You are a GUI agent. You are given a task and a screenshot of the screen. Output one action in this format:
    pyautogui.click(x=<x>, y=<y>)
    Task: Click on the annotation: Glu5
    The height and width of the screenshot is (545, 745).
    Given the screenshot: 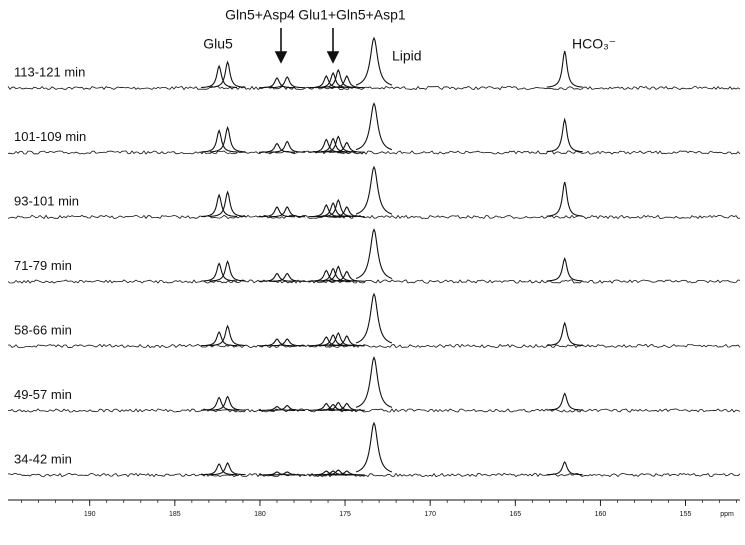 What is the action you would take?
    pyautogui.click(x=218, y=44)
    